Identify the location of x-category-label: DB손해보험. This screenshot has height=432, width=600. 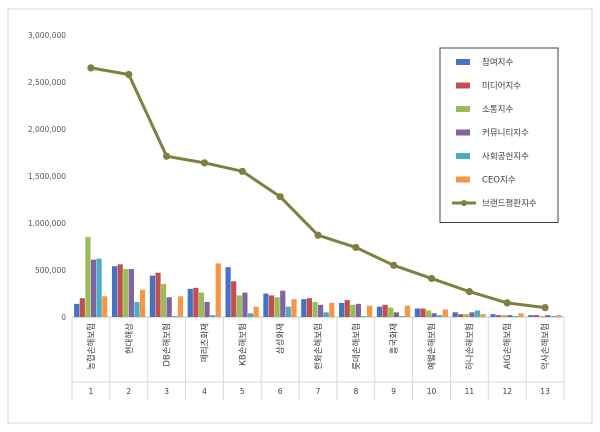
(168, 345).